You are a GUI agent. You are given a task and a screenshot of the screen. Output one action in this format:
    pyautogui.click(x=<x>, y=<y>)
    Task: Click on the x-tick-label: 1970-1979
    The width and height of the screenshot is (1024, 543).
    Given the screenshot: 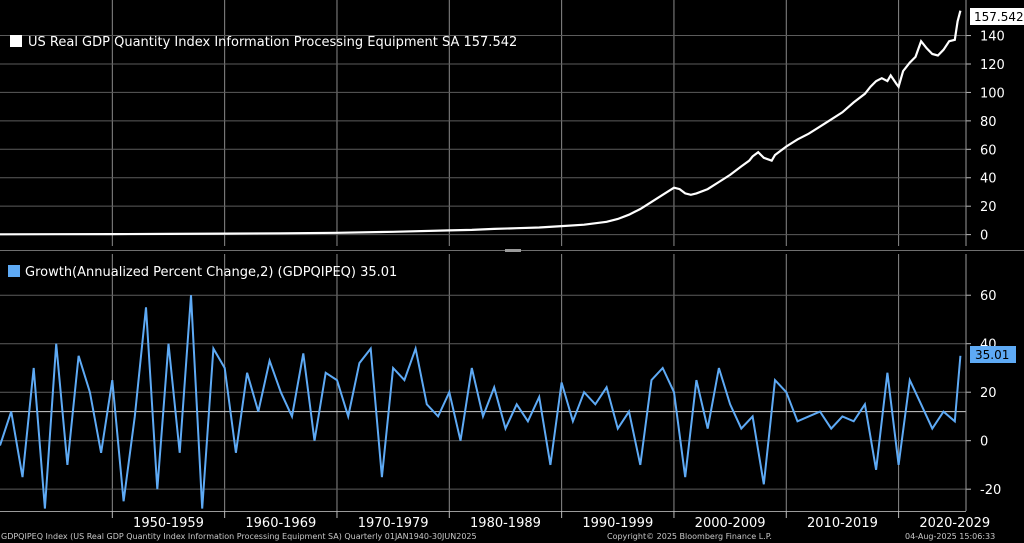 What is the action you would take?
    pyautogui.click(x=393, y=523)
    